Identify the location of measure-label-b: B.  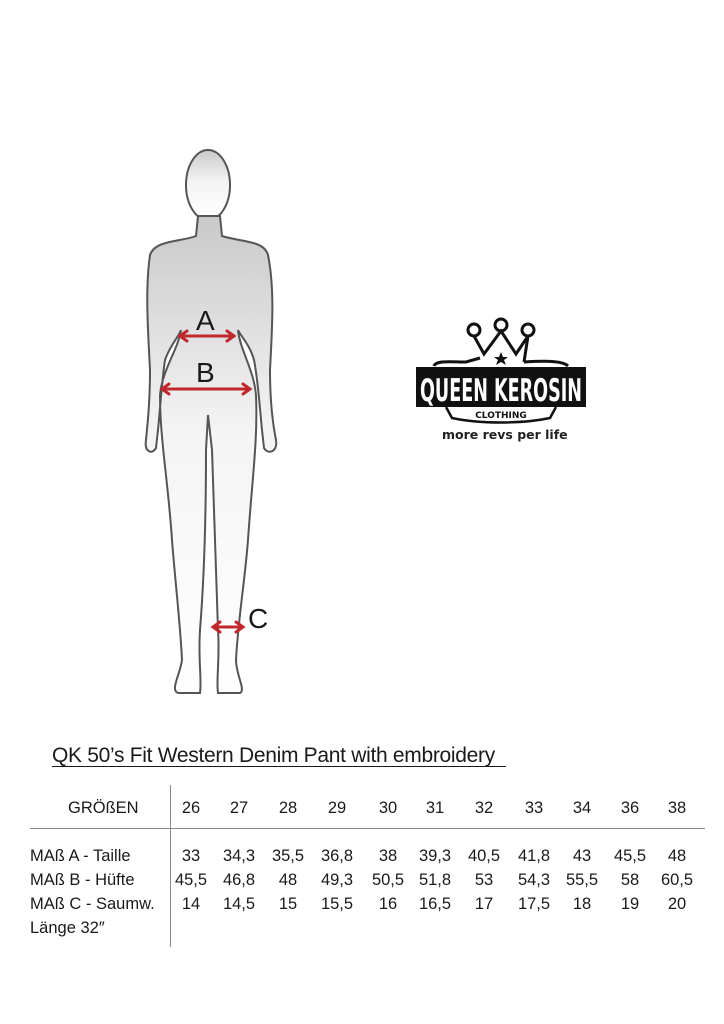
(205, 372).